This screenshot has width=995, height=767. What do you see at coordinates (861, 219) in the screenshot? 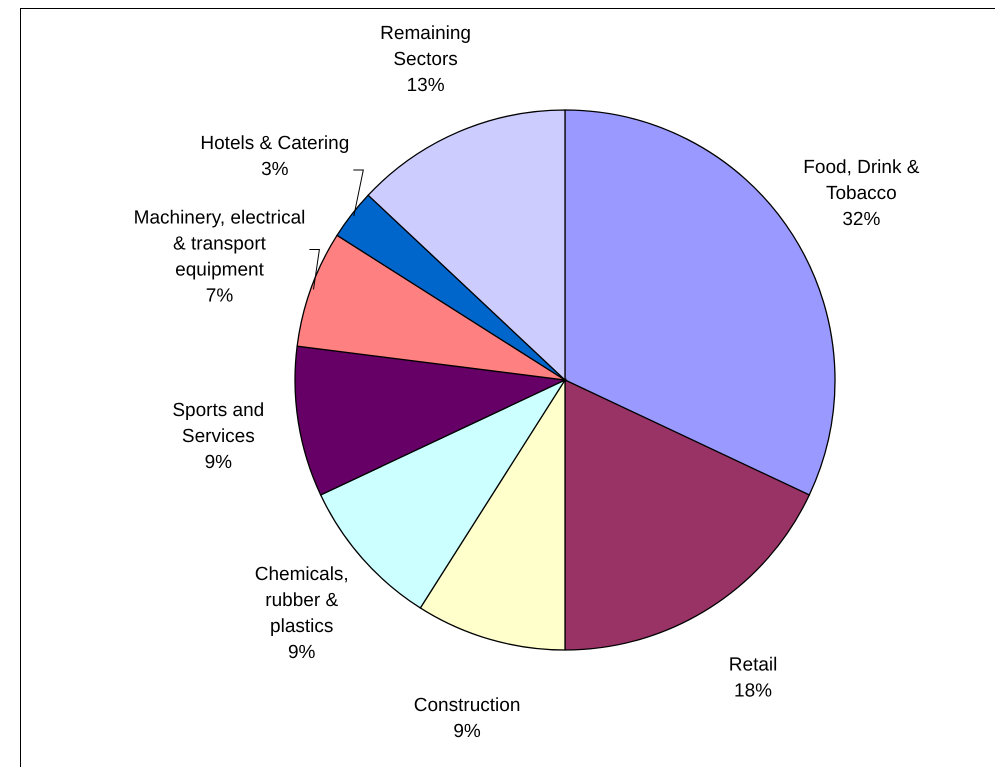
I see `data-label: 32%` at bounding box center [861, 219].